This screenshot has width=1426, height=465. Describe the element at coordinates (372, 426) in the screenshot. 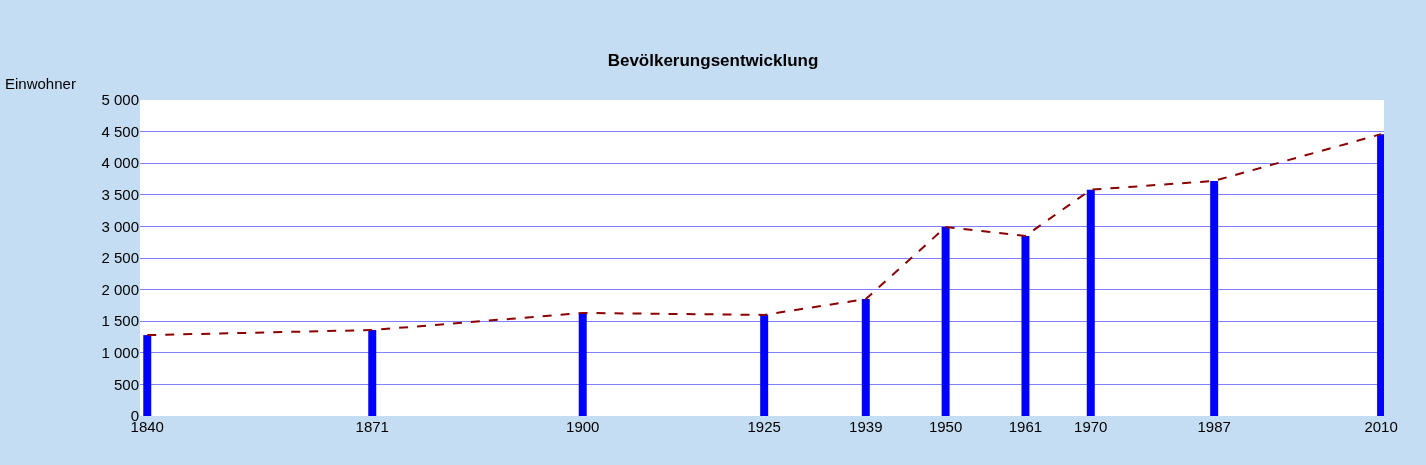

I see `x-tick-label: 1871` at that location.